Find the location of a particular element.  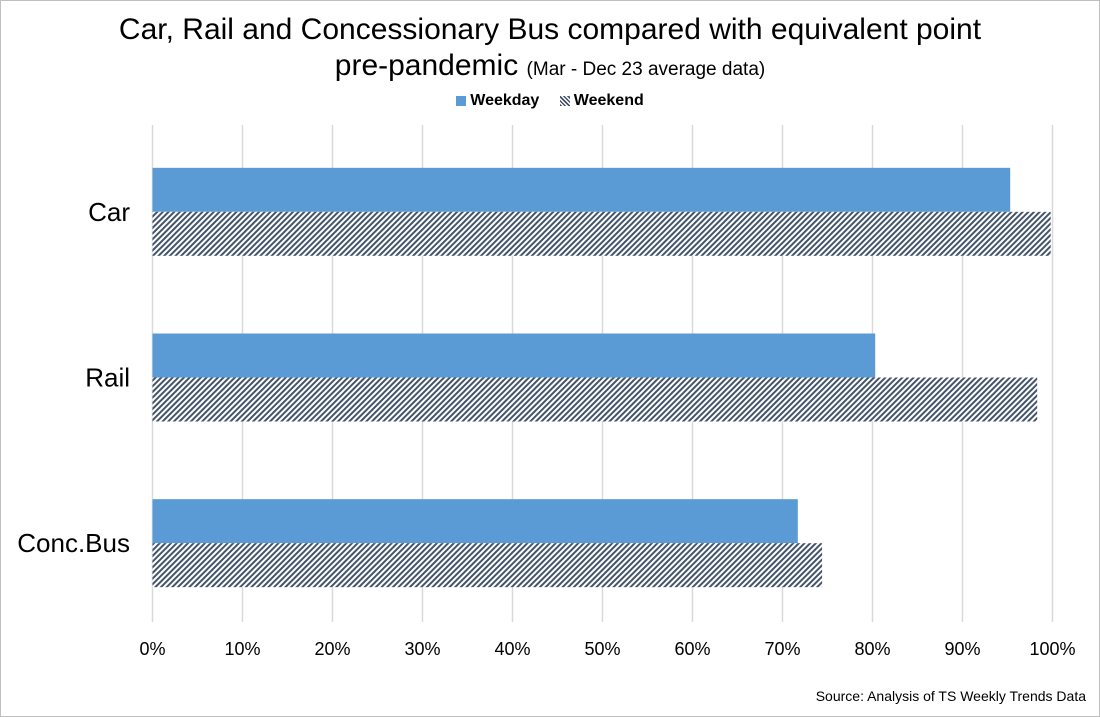

bar-weekend-car is located at coordinates (601, 233).